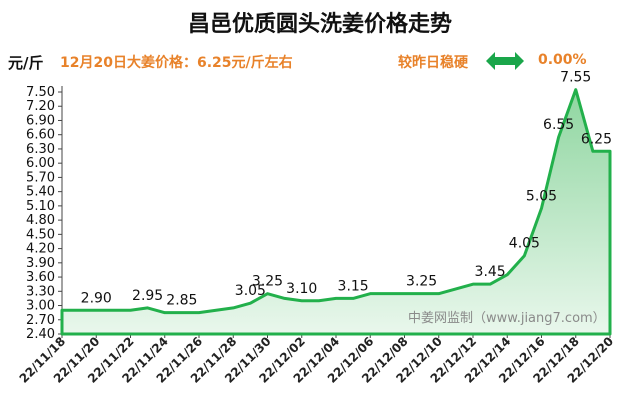  Describe the element at coordinates (40, 192) in the screenshot. I see `y-tick-label: 5.40` at that location.